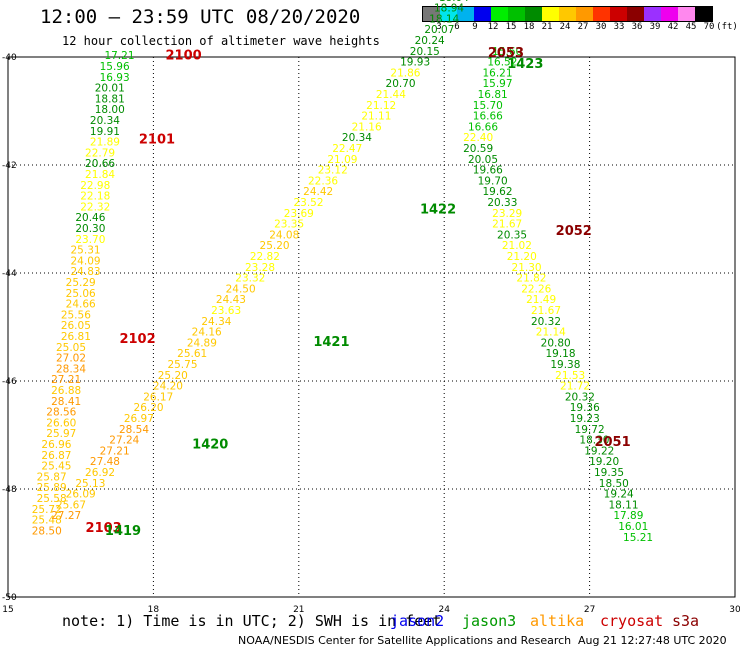  Describe the element at coordinates (502, 203) in the screenshot. I see `swh-value-s3a: 20.33` at that location.